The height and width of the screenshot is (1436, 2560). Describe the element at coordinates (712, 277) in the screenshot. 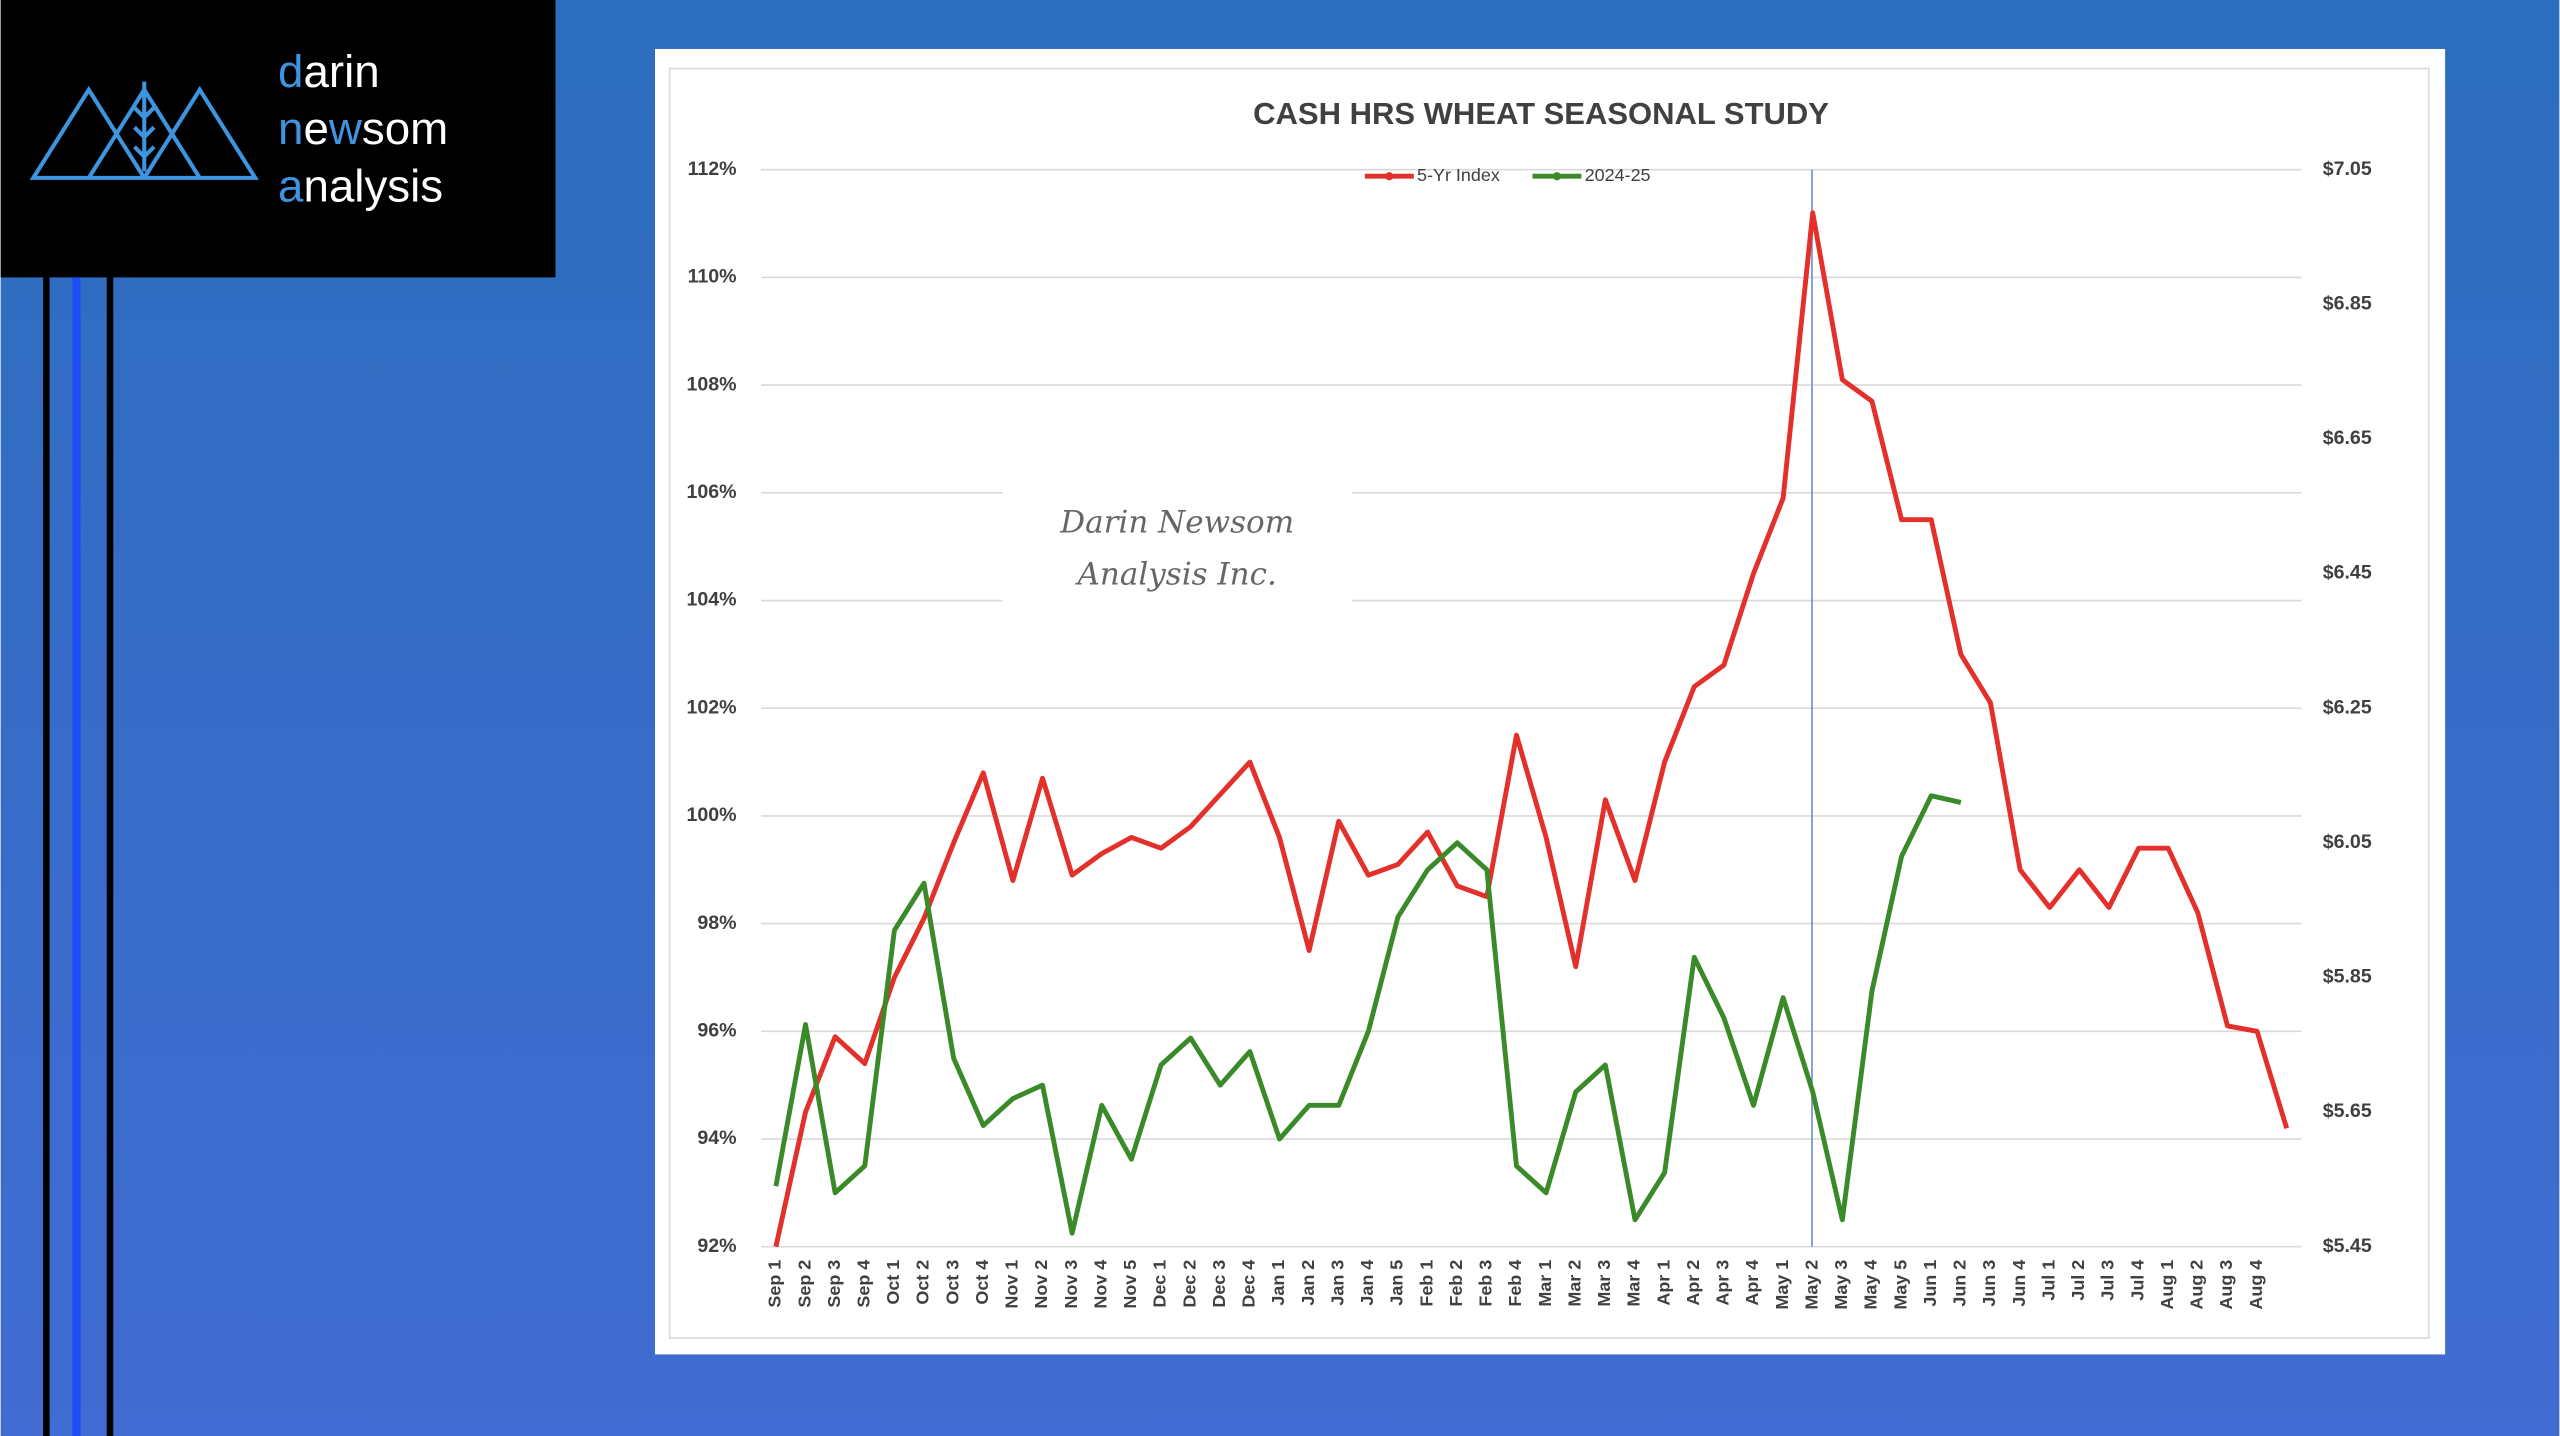

I see `y-tick-label: 110%` at that location.